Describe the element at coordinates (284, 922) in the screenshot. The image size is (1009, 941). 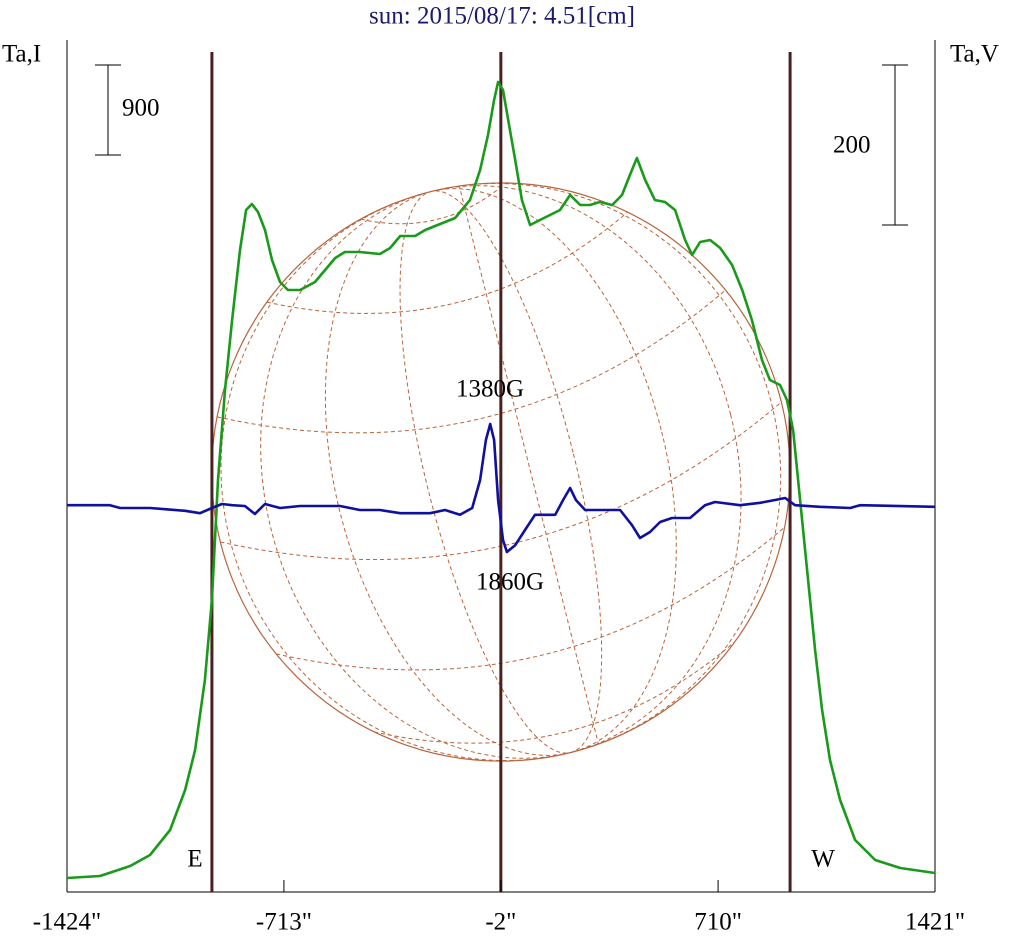
I see `x-tick-label: -713"` at that location.